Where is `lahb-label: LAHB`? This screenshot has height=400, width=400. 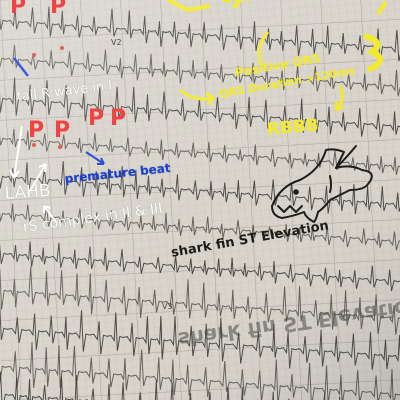 lahb-label: LAHB is located at coordinates (28, 192).